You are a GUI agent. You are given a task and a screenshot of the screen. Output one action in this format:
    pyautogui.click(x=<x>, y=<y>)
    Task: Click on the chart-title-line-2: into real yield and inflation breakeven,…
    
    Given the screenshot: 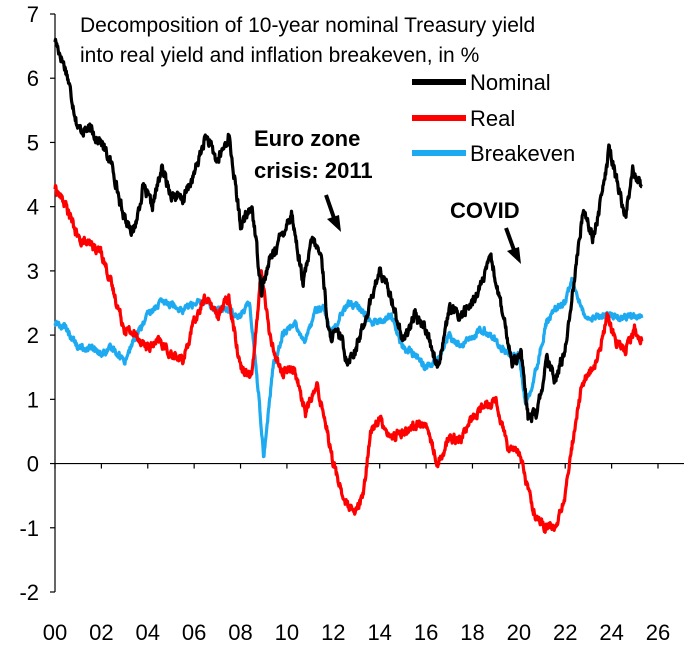 What is the action you would take?
    pyautogui.click(x=279, y=55)
    